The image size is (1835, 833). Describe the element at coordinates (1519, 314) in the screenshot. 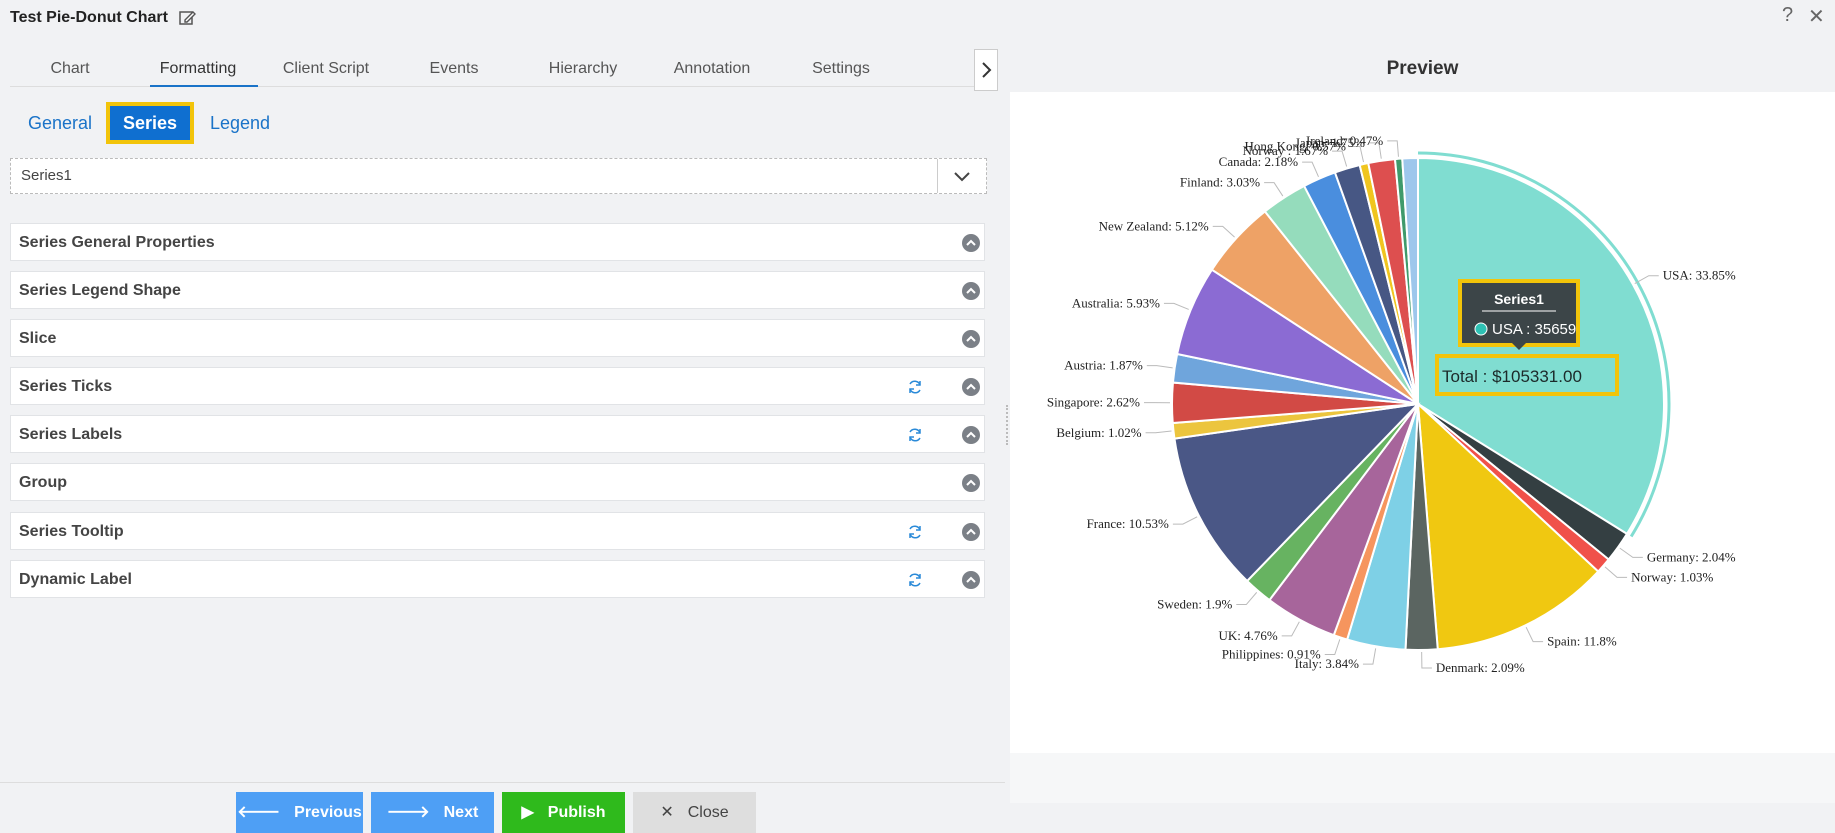

I see `chart-tooltip` at that location.